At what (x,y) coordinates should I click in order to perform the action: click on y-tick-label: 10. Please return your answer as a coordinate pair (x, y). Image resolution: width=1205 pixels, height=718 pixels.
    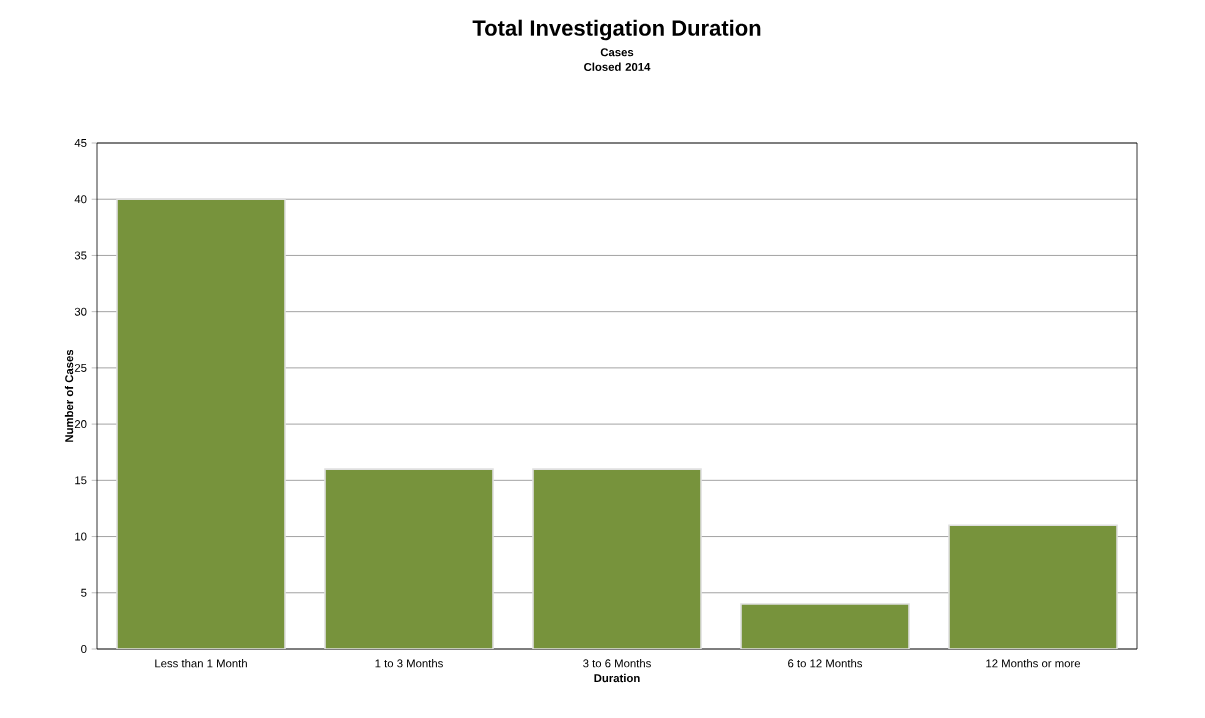
    Looking at the image, I should click on (81, 536).